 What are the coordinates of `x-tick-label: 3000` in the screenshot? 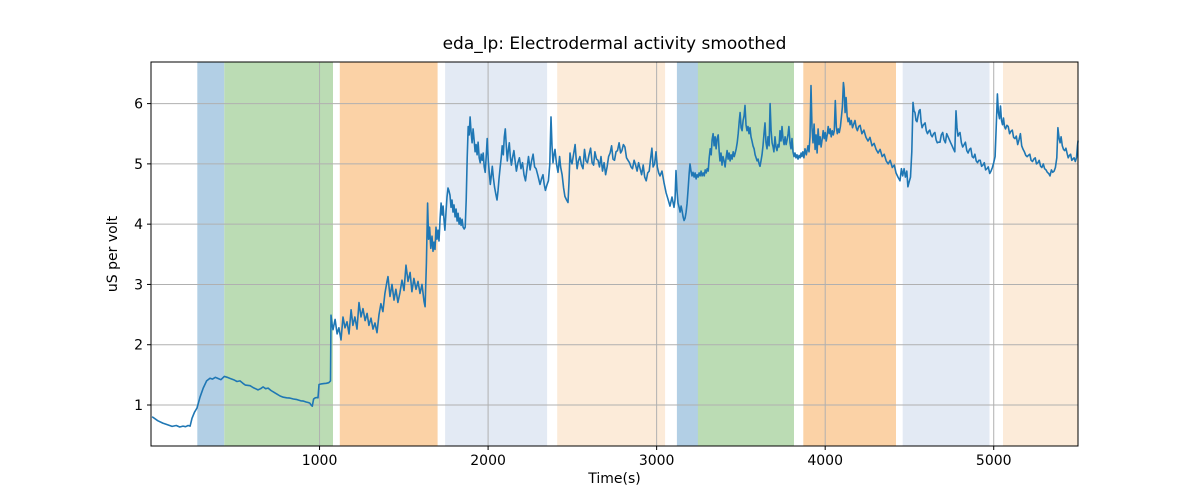 It's located at (657, 461).